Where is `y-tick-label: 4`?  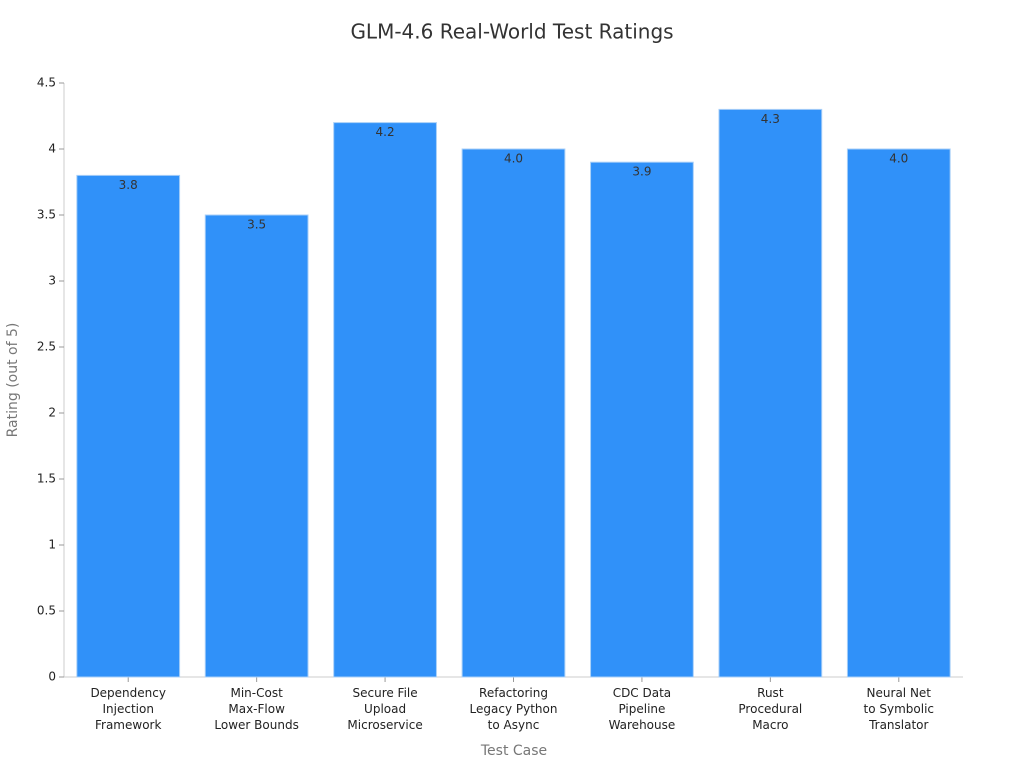
y-tick-label: 4 is located at coordinates (52, 149).